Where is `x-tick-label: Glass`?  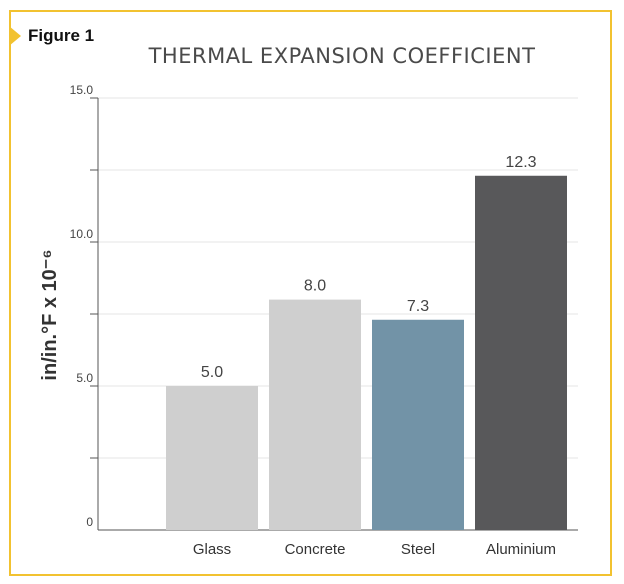 x-tick-label: Glass is located at coordinates (212, 549).